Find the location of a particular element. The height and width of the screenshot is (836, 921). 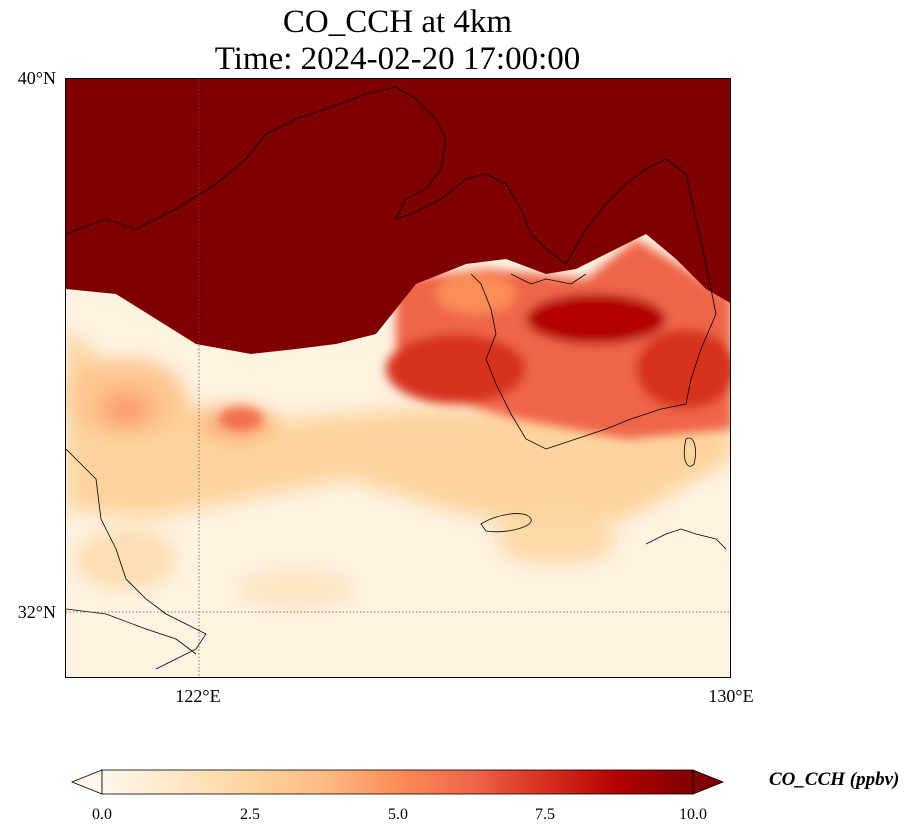

colorbar-tick-7-5: 7.5 is located at coordinates (545, 814).